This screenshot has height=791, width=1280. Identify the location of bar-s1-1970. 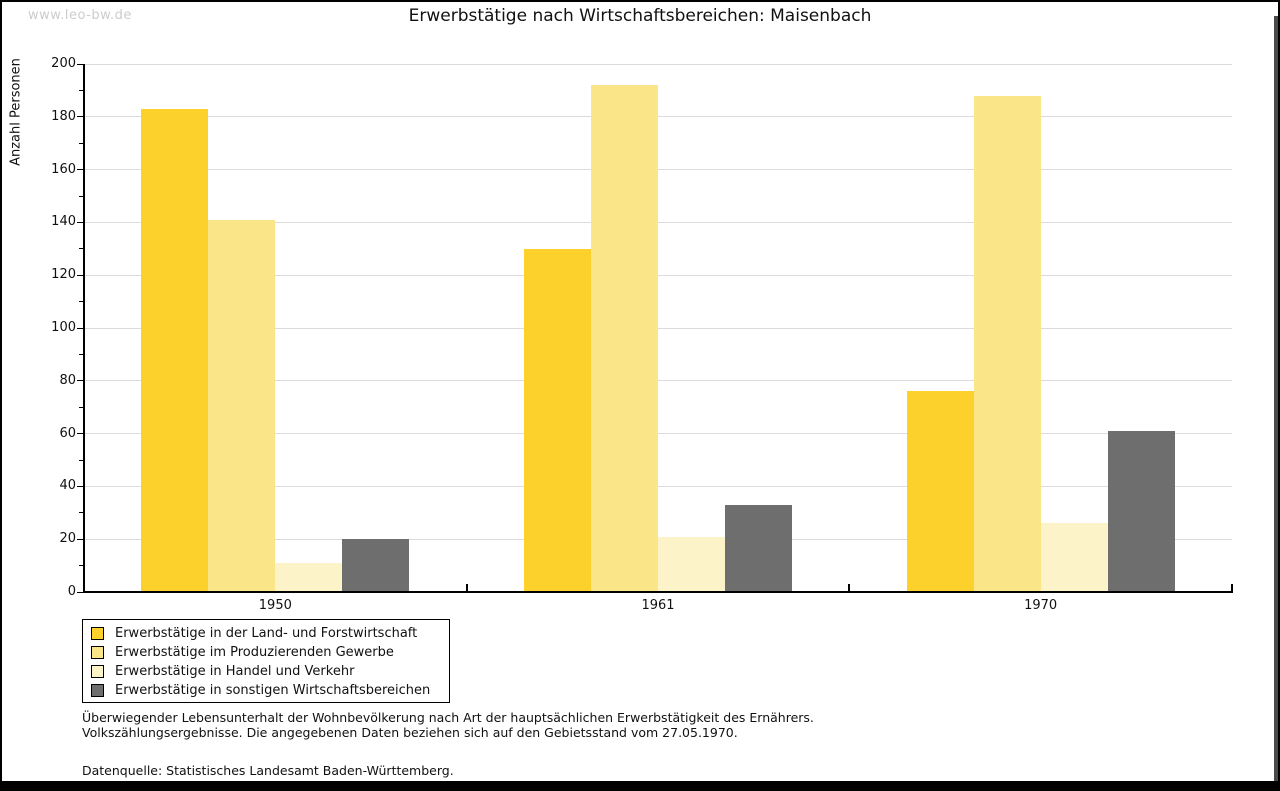
(940, 491).